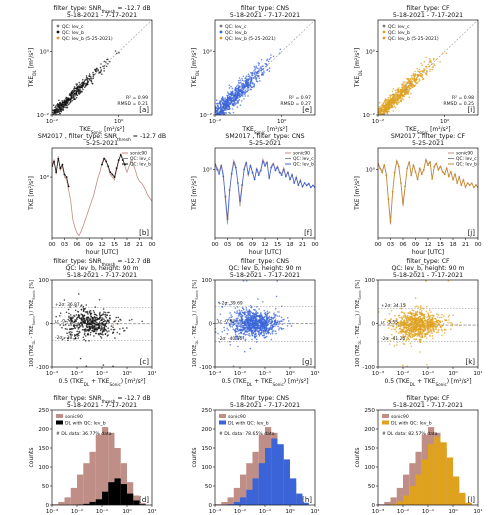 The height and width of the screenshot is (515, 500). I want to click on x-tick-label: 10⁻³, so click(378, 511).